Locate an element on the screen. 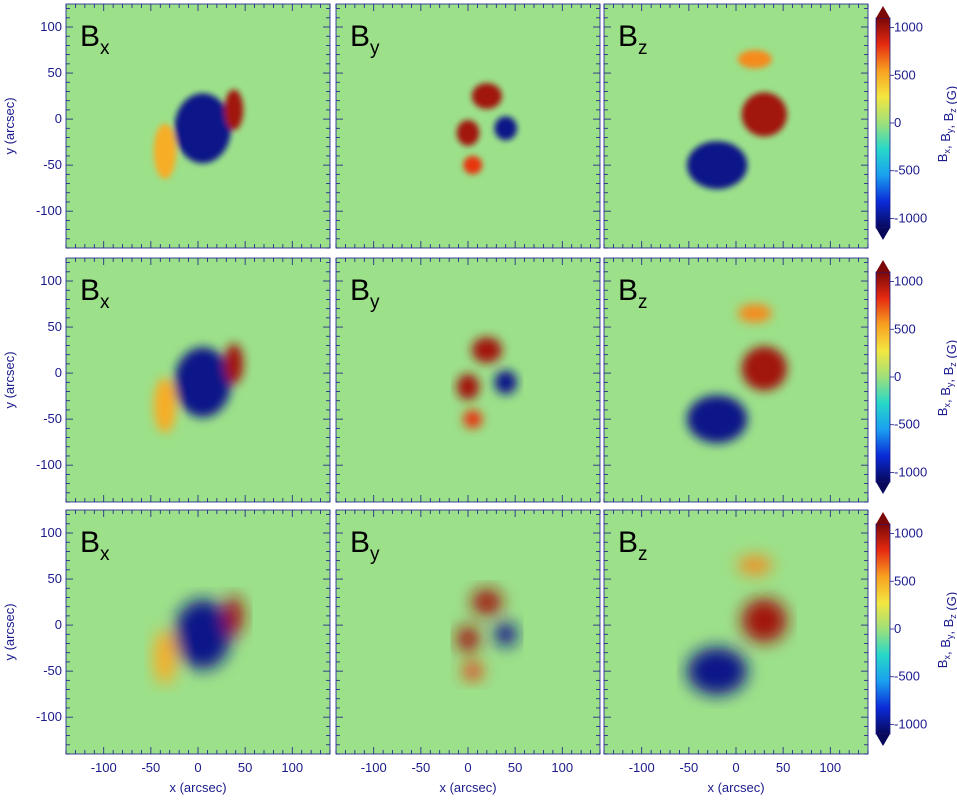 The width and height of the screenshot is (957, 803). colorbar-tick-label: -500 is located at coordinates (907, 424).